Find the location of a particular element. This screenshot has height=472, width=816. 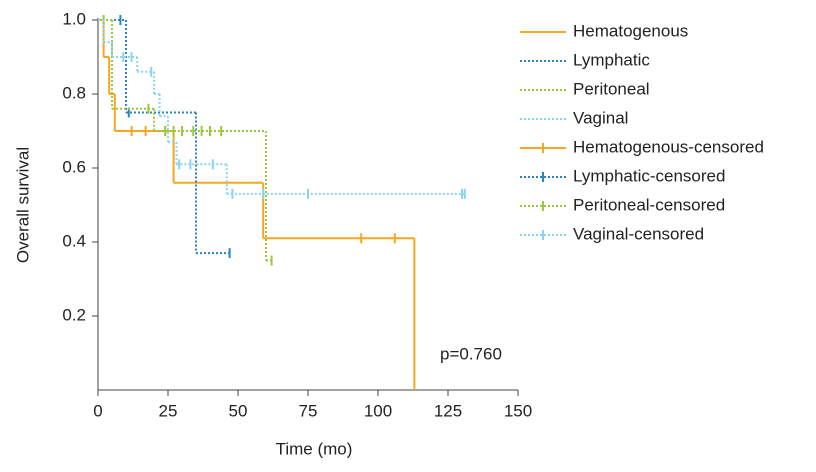

x-axis-label: Time (mo) is located at coordinates (314, 448).